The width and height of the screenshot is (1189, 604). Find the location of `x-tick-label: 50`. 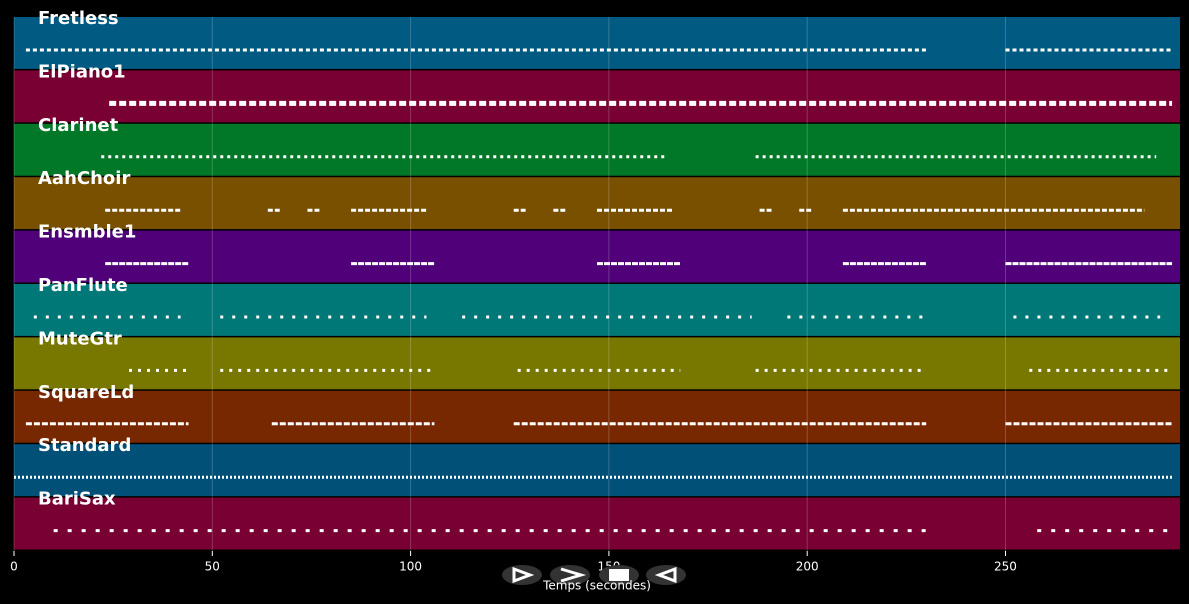

x-tick-label: 50 is located at coordinates (212, 567).